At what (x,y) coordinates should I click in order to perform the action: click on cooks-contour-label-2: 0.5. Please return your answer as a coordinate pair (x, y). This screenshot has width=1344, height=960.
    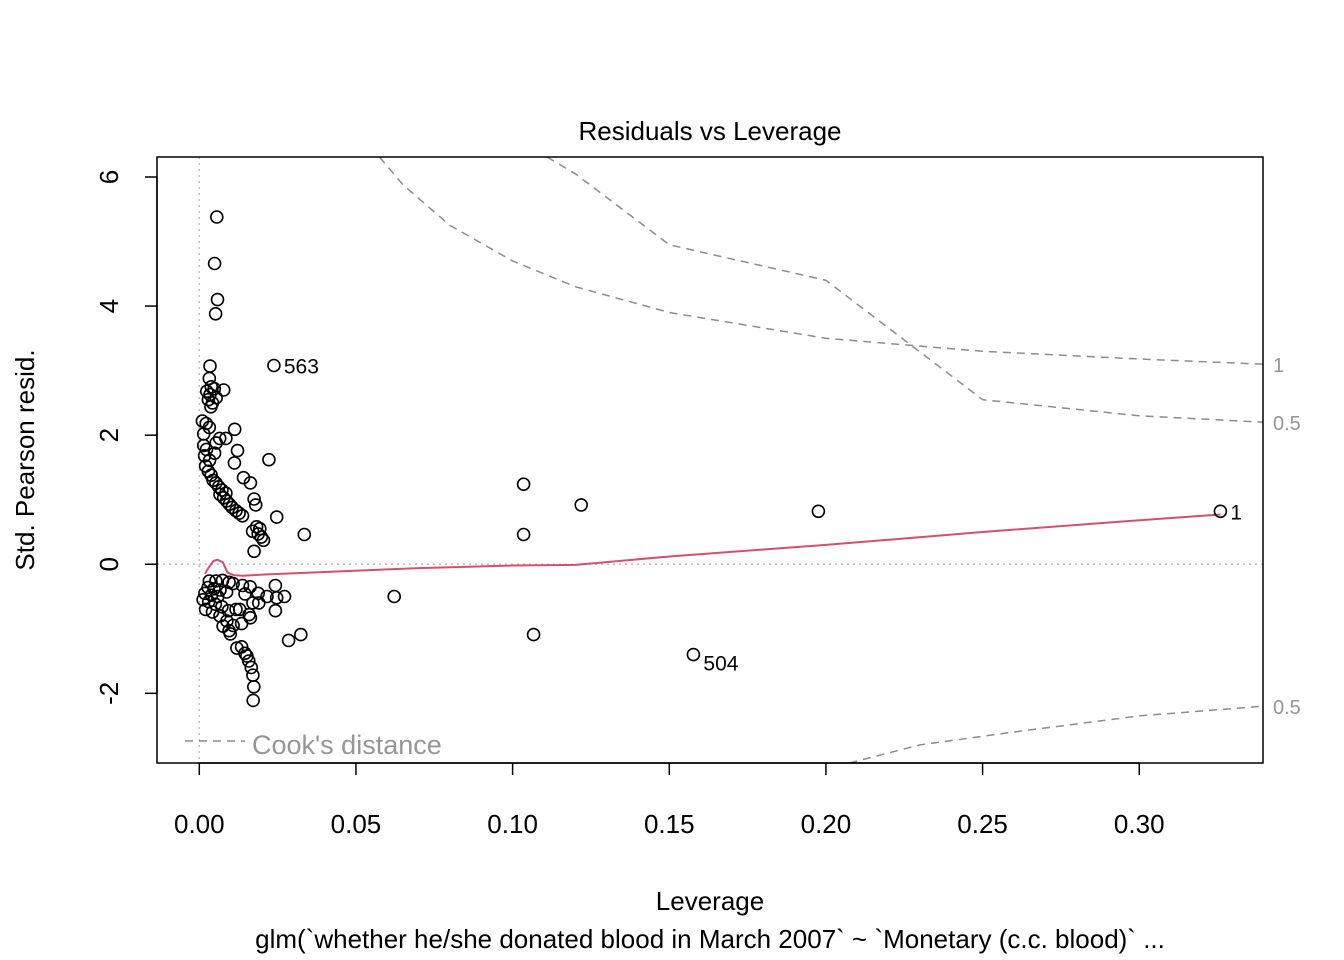
    Looking at the image, I should click on (1287, 424).